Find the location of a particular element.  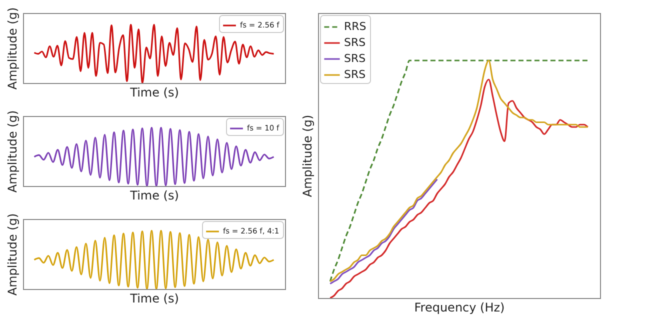

x-axis-title: Frequency (Hz) is located at coordinates (459, 307).